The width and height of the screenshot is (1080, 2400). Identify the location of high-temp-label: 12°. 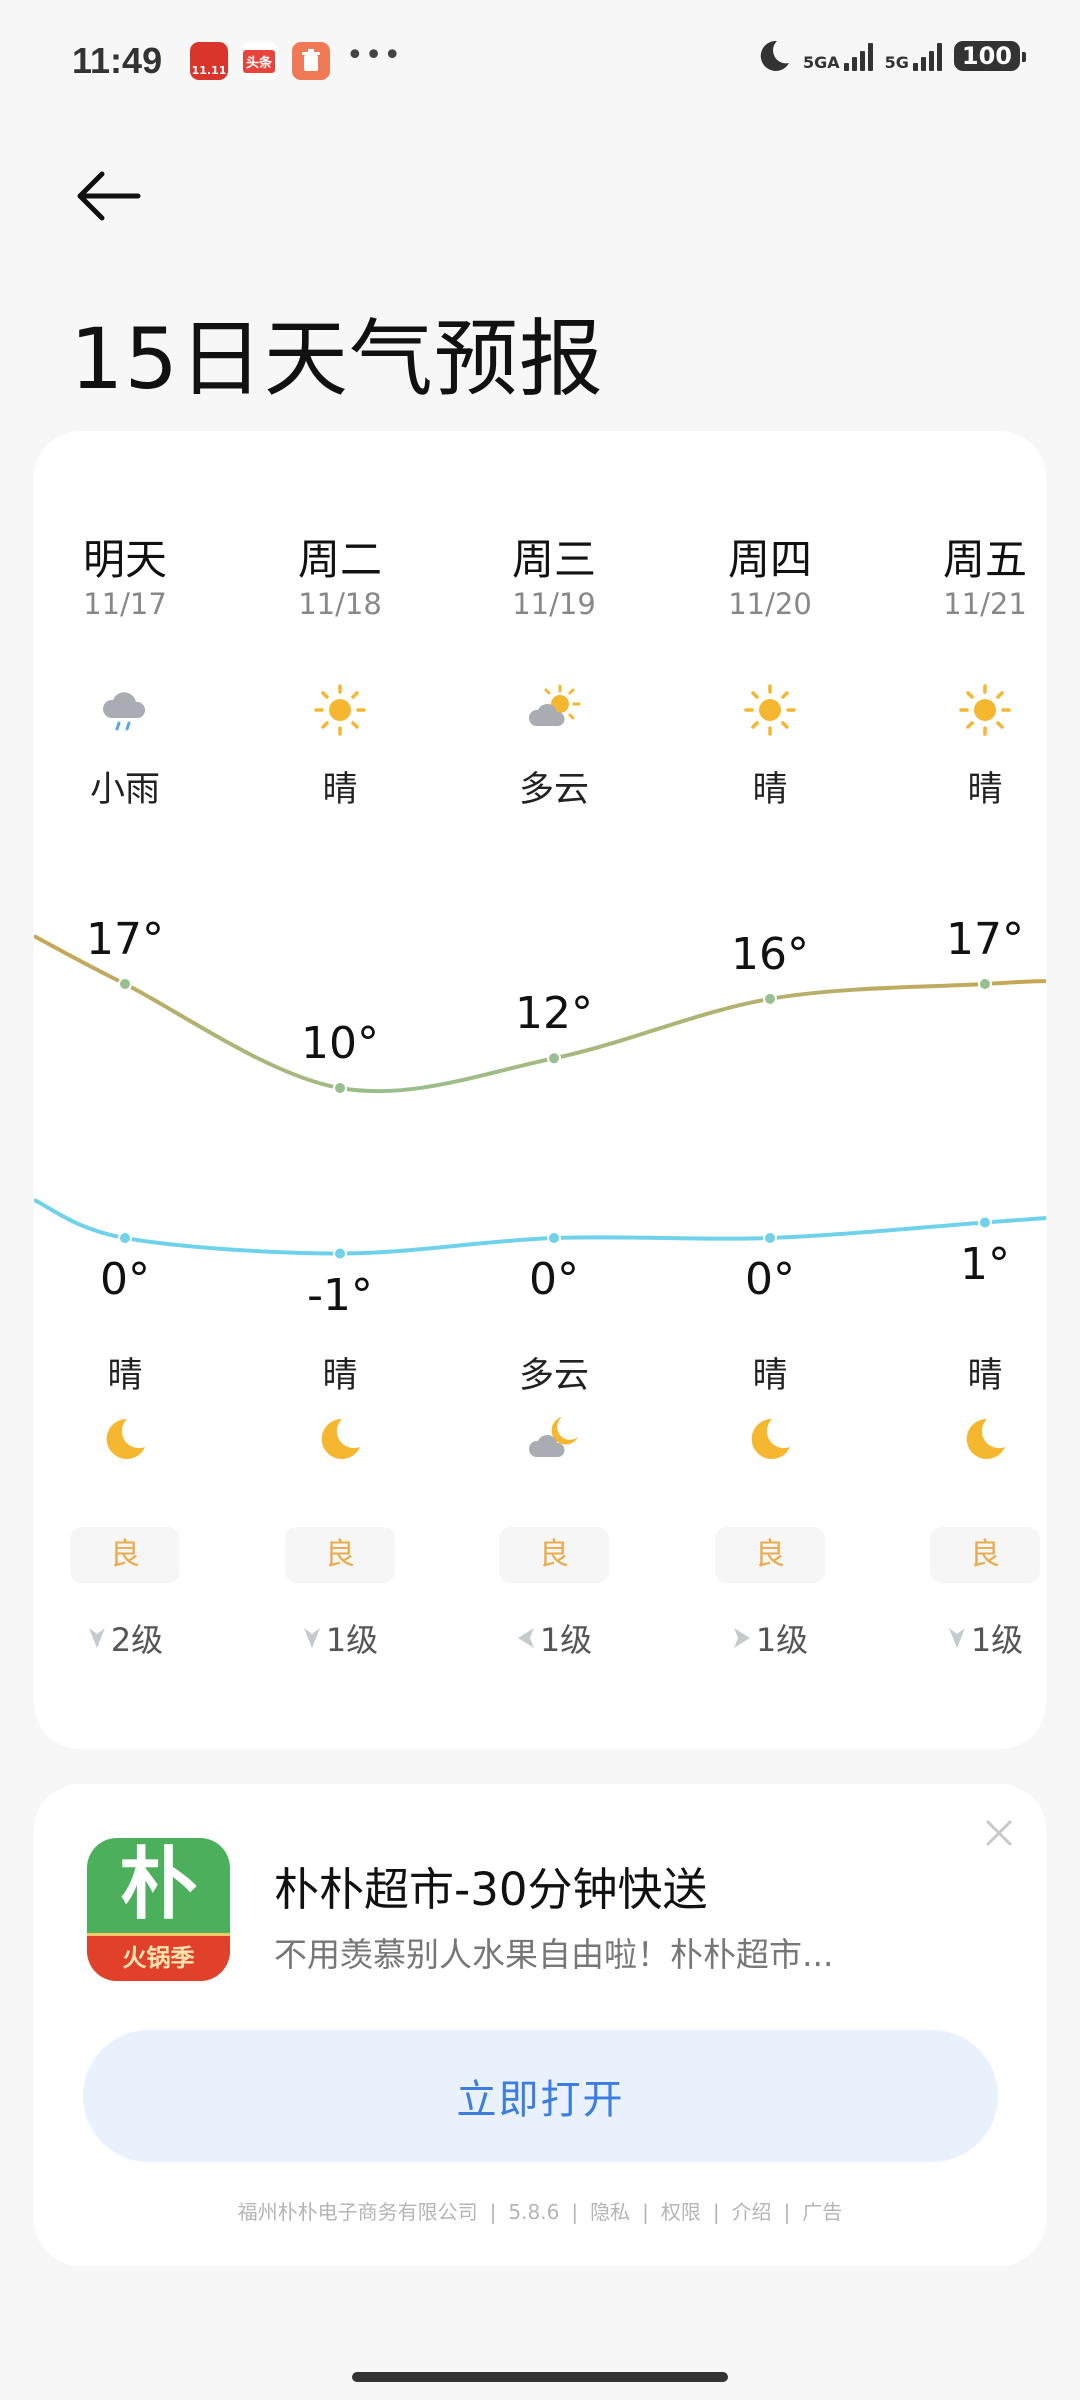
(554, 1014).